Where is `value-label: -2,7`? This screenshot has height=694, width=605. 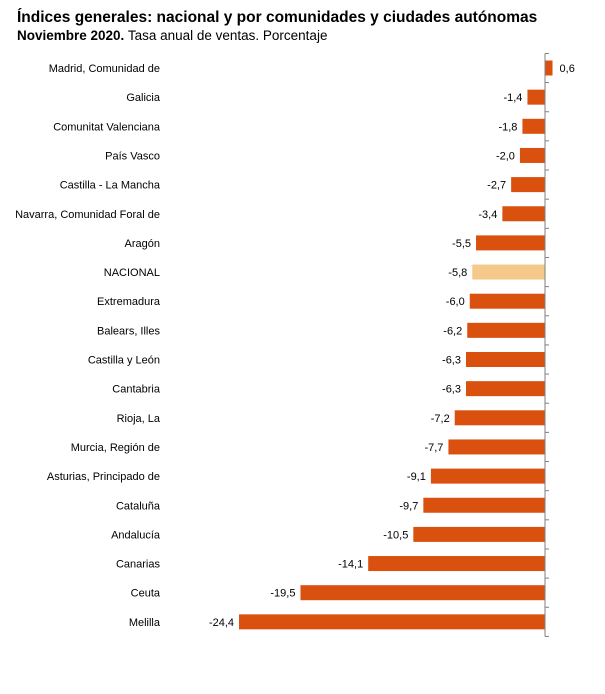
value-label: -2,7 is located at coordinates (496, 186).